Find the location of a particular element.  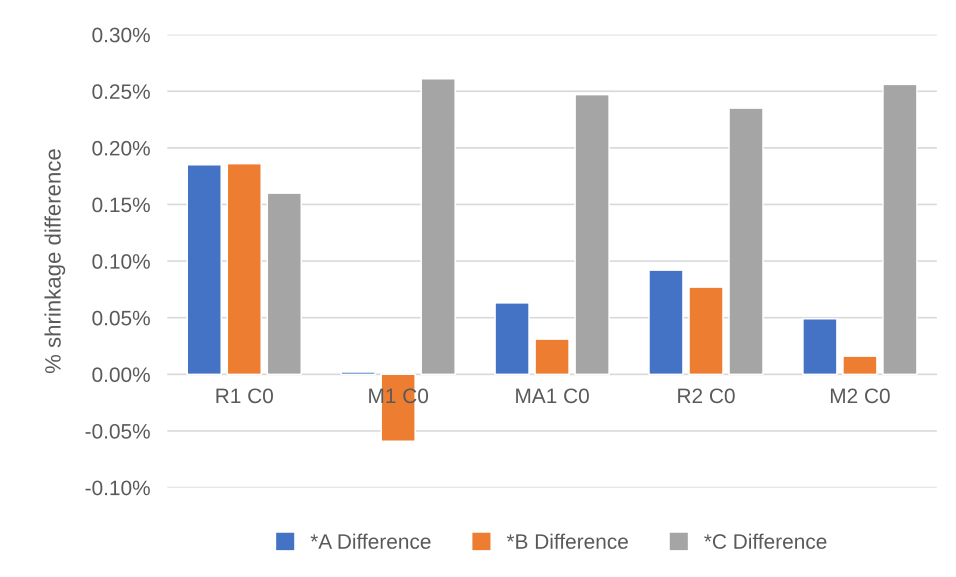

x-tick-label: MA1 C0 is located at coordinates (552, 396).